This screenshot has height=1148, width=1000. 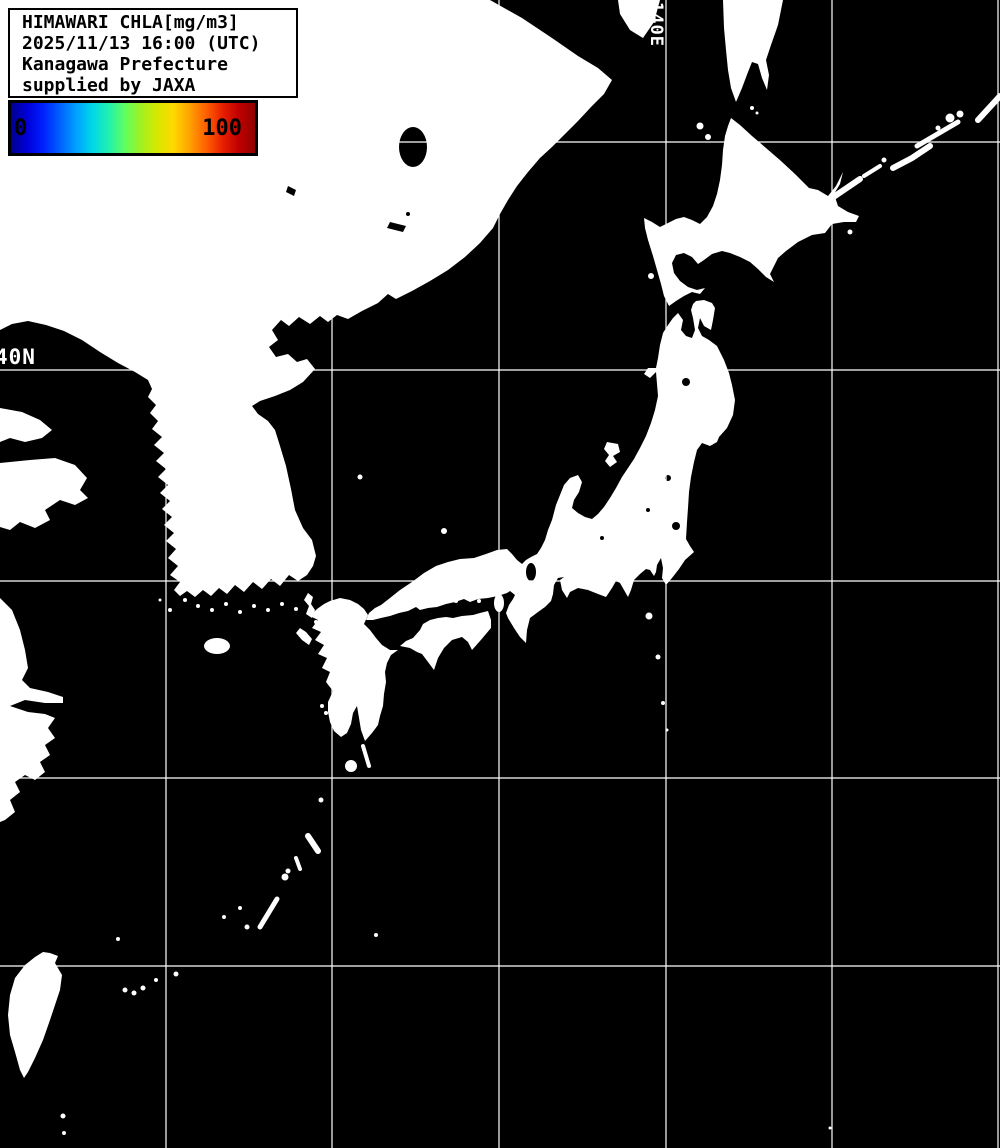 I want to click on island-tanegashima, so click(x=366, y=756).